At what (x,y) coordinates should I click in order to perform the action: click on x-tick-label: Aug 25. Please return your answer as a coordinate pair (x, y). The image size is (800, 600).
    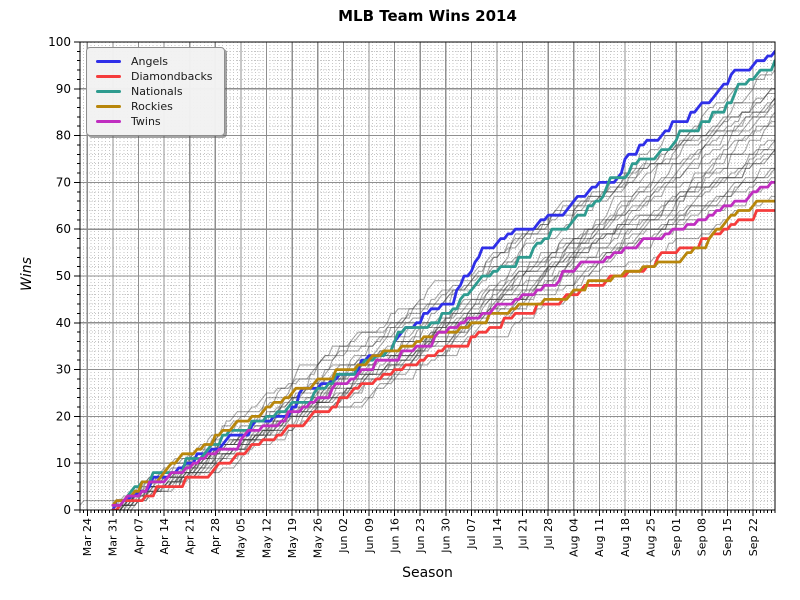
    Looking at the image, I should click on (650, 537).